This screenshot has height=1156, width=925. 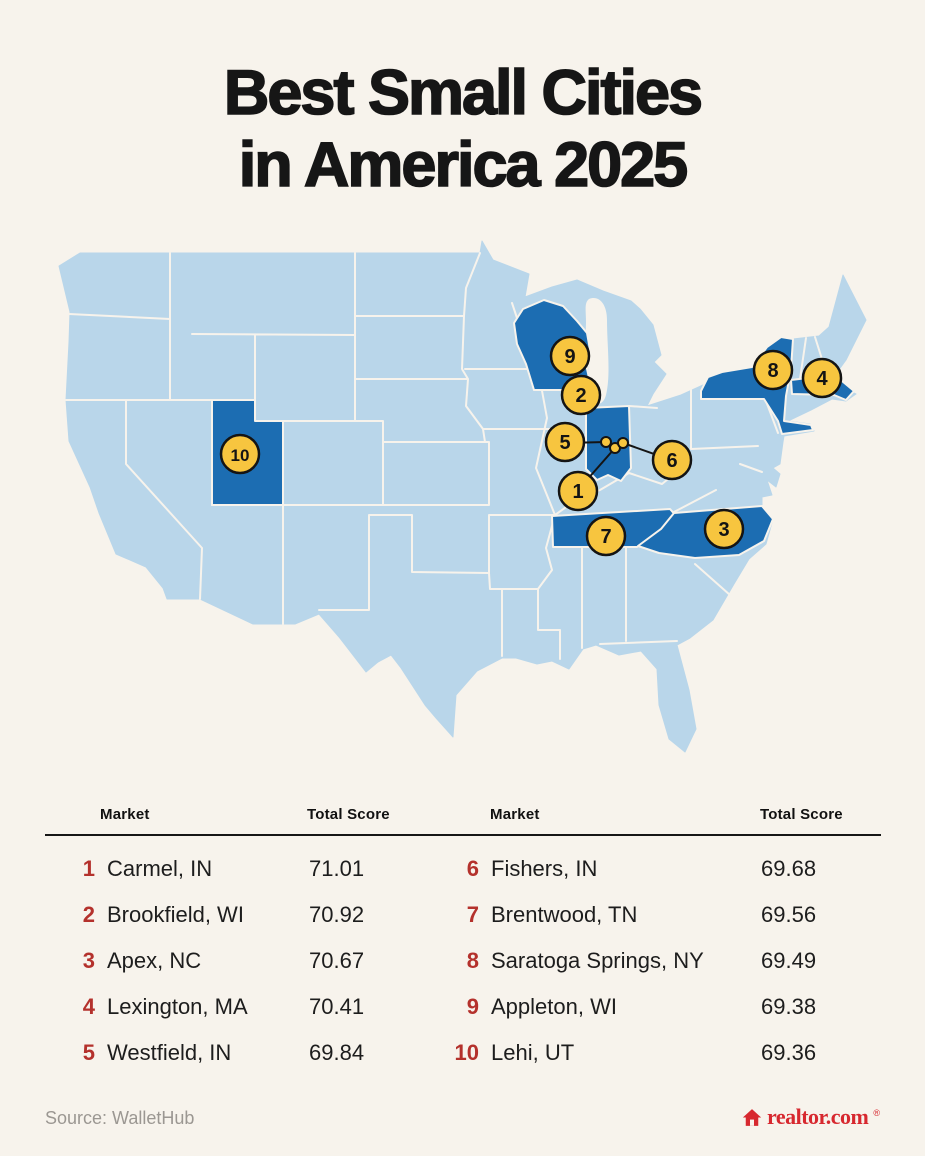 I want to click on map-marker-5: 5, so click(x=565, y=442).